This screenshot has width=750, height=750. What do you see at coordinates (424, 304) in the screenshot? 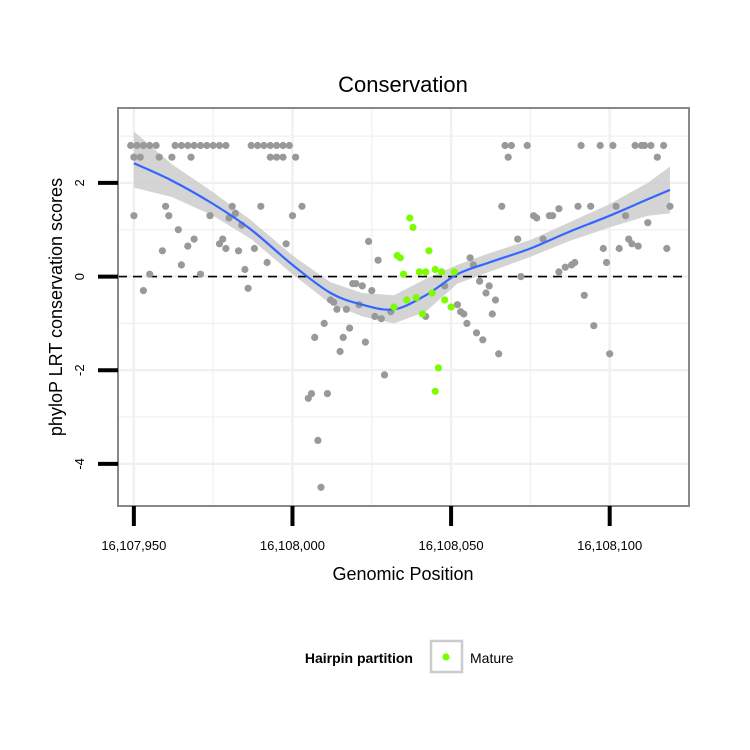
I see `points-mature` at bounding box center [424, 304].